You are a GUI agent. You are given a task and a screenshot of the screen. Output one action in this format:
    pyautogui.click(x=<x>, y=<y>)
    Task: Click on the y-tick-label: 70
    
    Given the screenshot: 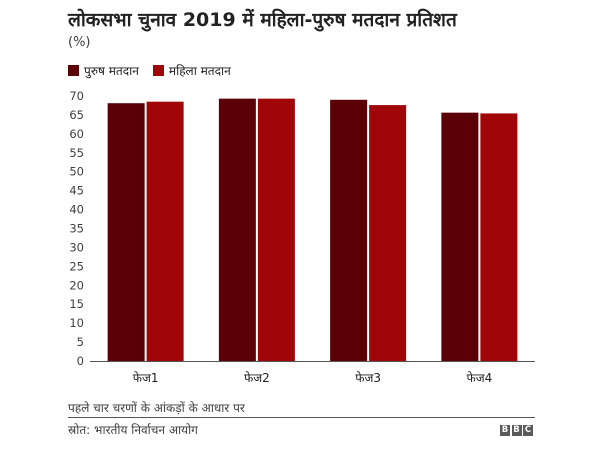 What is the action you would take?
    pyautogui.click(x=76, y=96)
    